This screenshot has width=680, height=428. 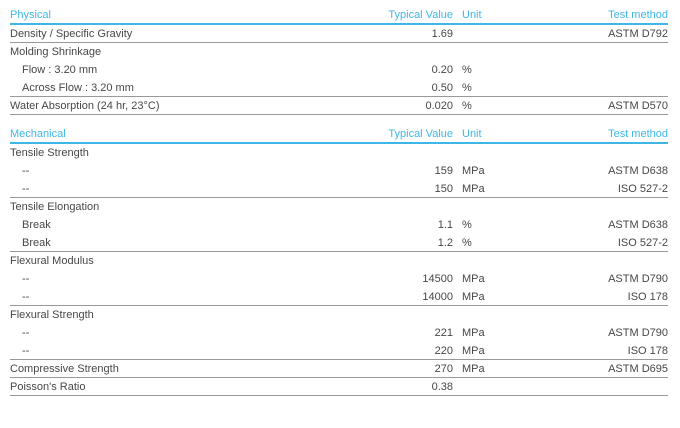 I want to click on property-name: Poisson's Ratio, so click(x=48, y=386).